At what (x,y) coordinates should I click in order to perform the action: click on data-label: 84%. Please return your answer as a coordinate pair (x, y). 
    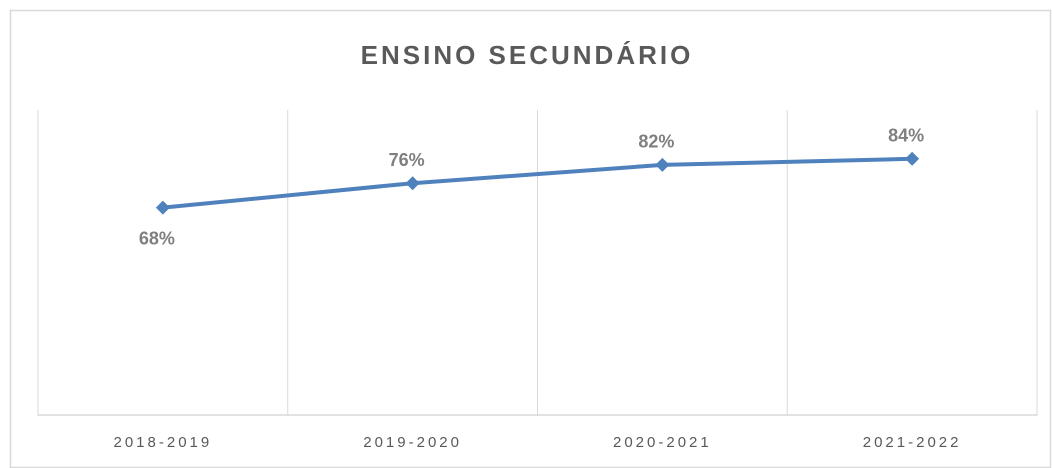
    Looking at the image, I should click on (906, 136).